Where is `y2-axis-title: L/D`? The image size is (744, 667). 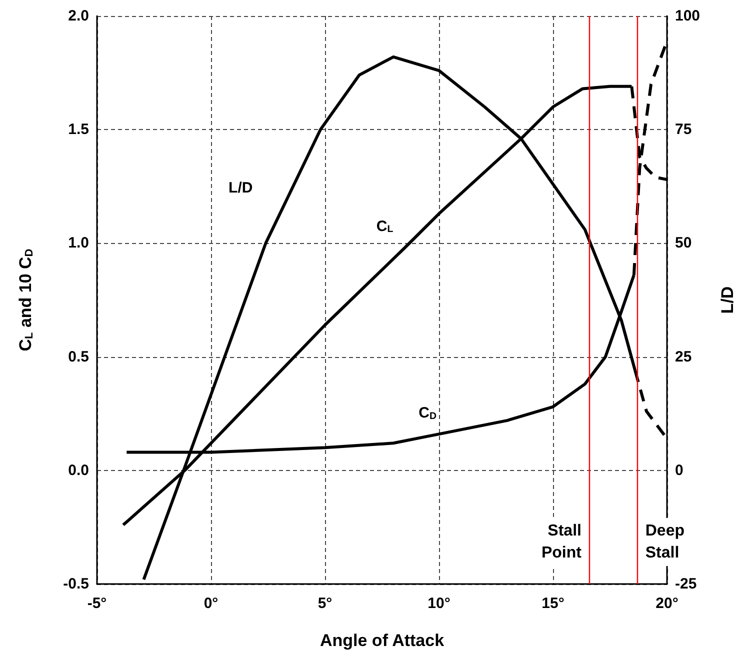
y2-axis-title: L/D is located at coordinates (727, 300).